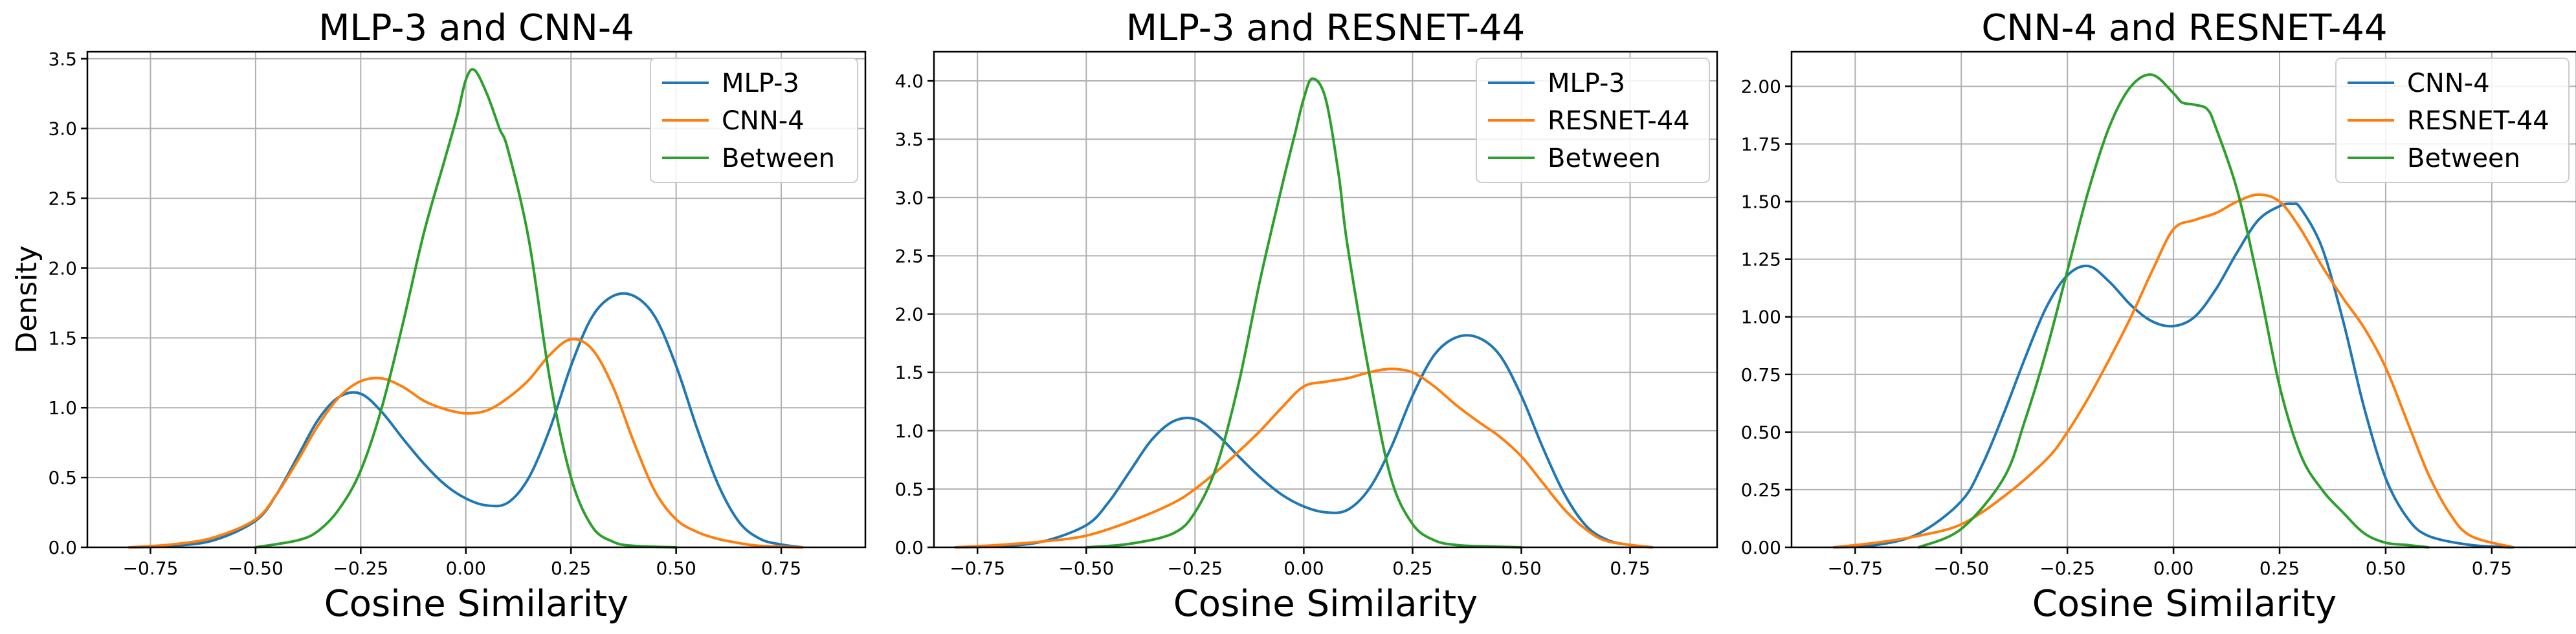  Describe the element at coordinates (476, 28) in the screenshot. I see `chart-1-title: MLP-3 and CNN-4` at that location.